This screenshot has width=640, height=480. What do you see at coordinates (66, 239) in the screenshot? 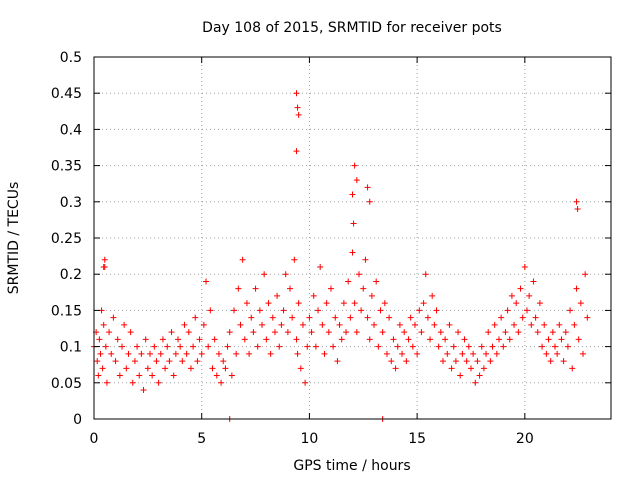
I see `y-axis-tick-labels: 0 0.05 0.1 0.15 0.2 0.25 0.3 0.35 0.4 0.45 0.5` at bounding box center [66, 239].